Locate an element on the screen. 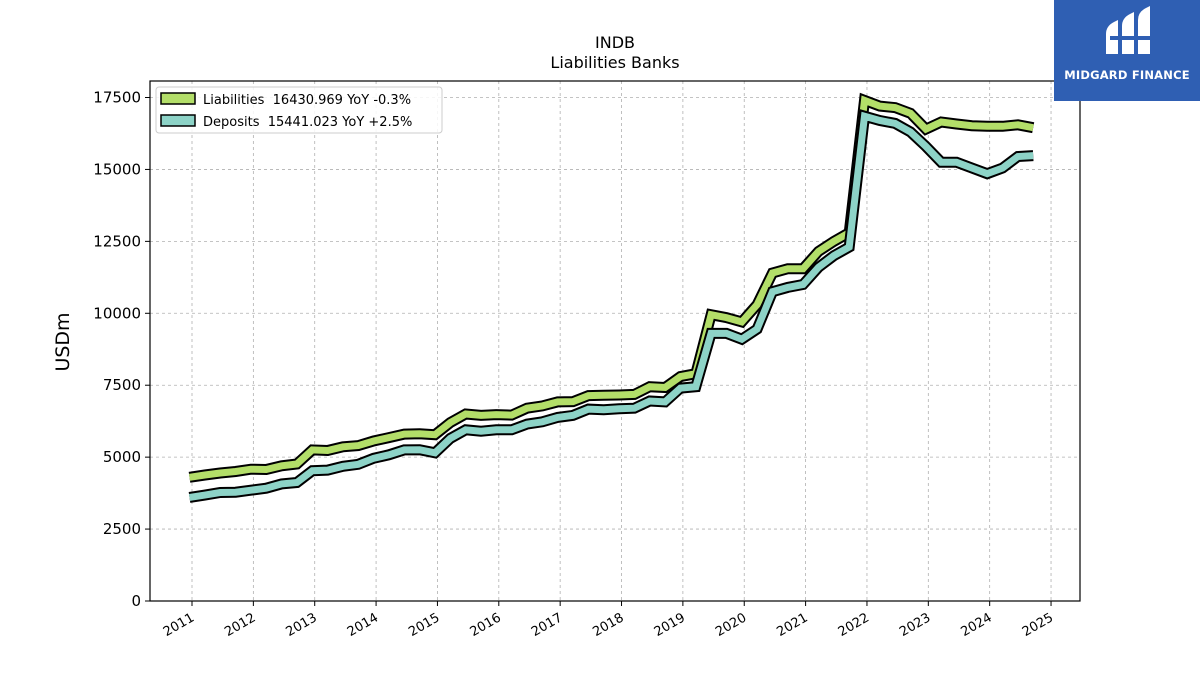 The width and height of the screenshot is (1200, 675). midgard-logo-icon is located at coordinates (1128, 30).